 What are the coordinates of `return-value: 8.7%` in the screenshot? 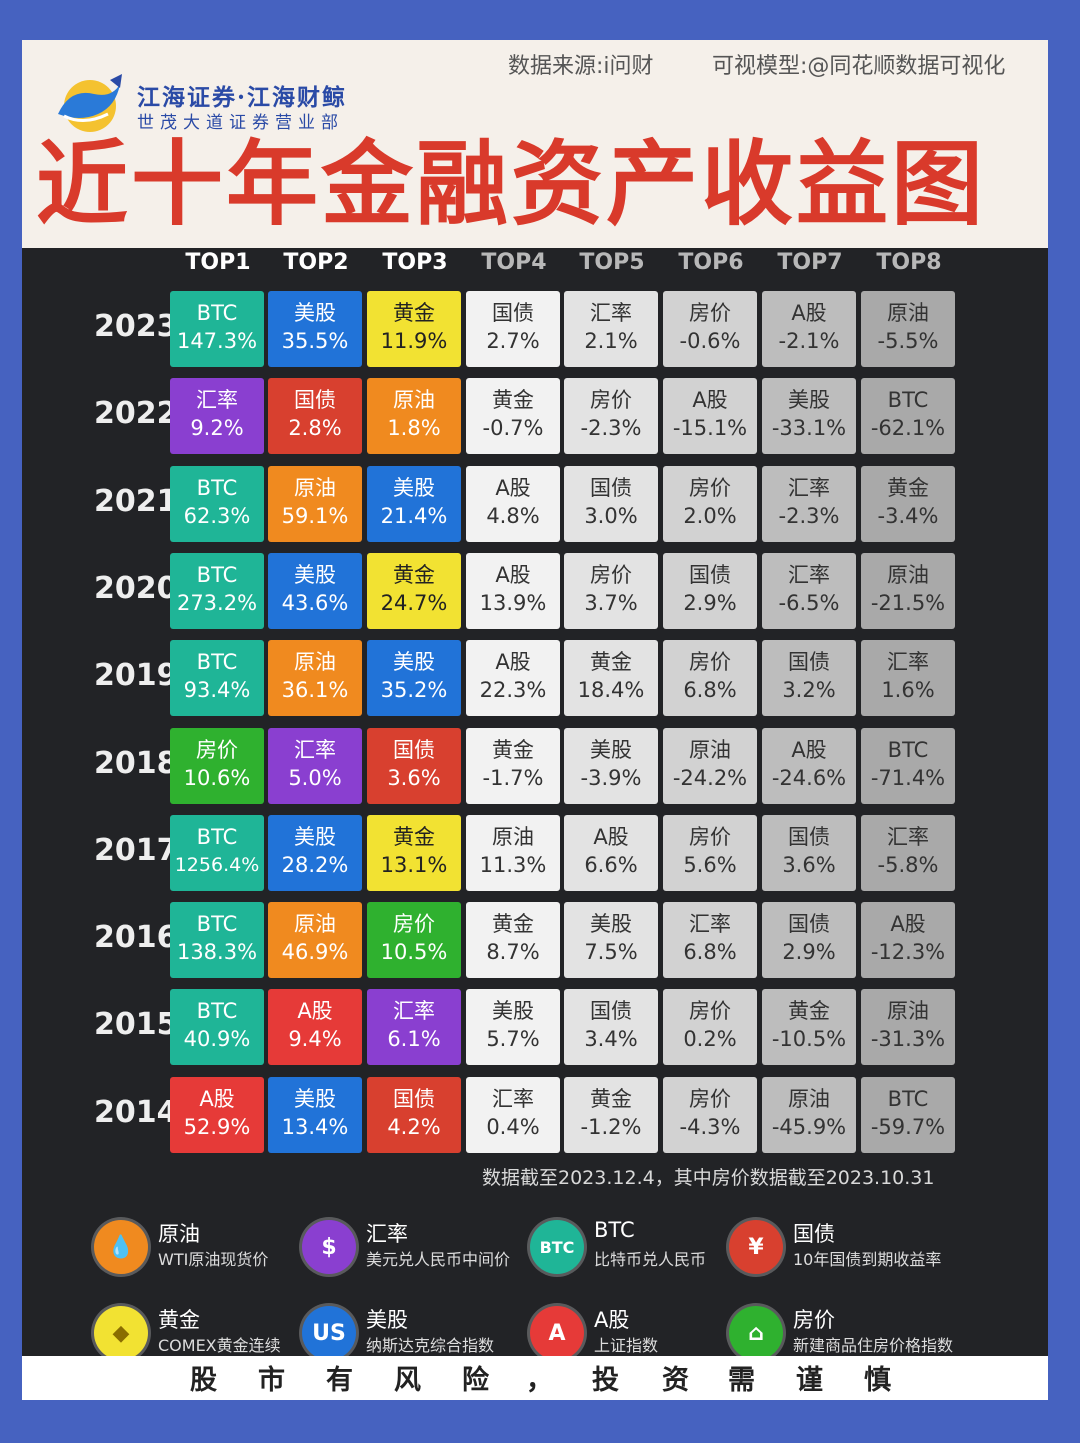 It's located at (513, 952).